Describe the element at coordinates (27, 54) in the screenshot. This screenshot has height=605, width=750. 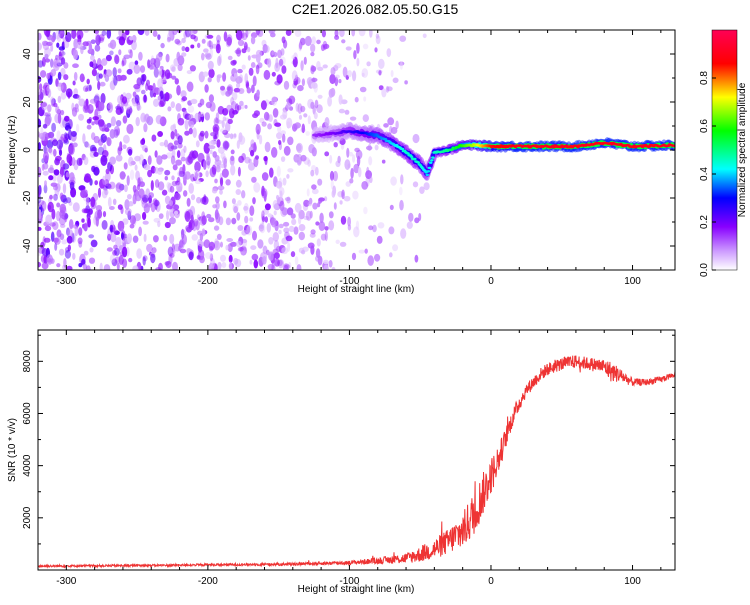
I see `y-tick-label: 40` at that location.